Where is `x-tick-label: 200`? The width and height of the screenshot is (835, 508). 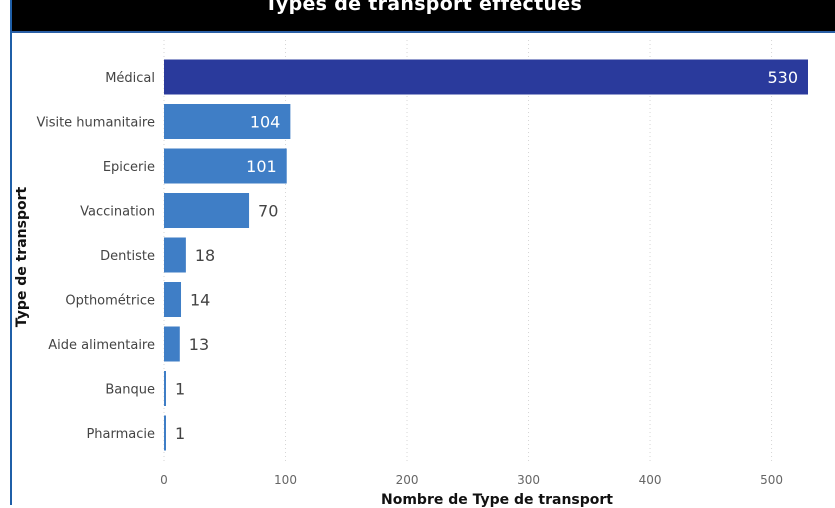 x-tick-label: 200 is located at coordinates (407, 480).